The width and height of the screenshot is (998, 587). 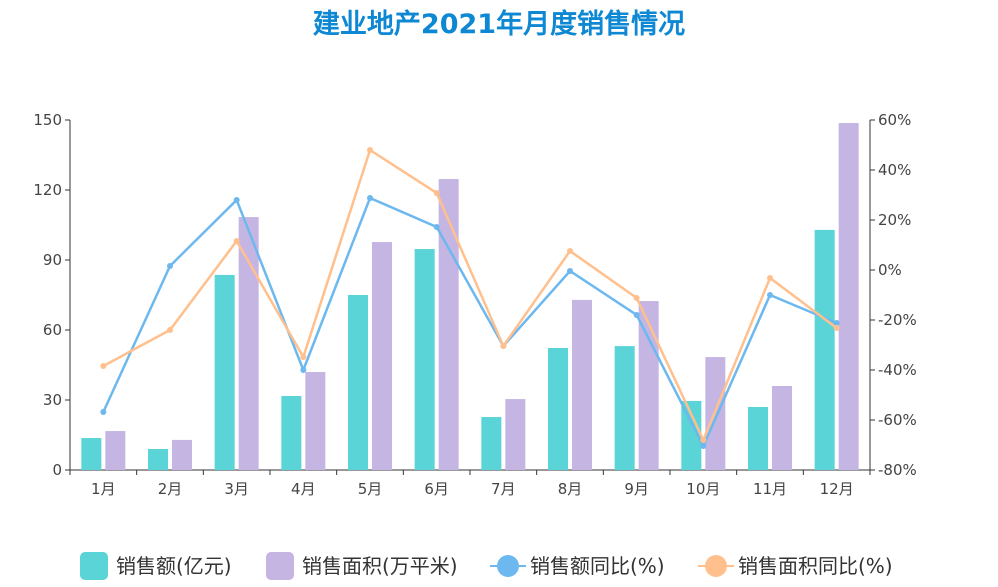 What do you see at coordinates (380, 566) in the screenshot?
I see `legend-label: 销售面积(万平米)` at bounding box center [380, 566].